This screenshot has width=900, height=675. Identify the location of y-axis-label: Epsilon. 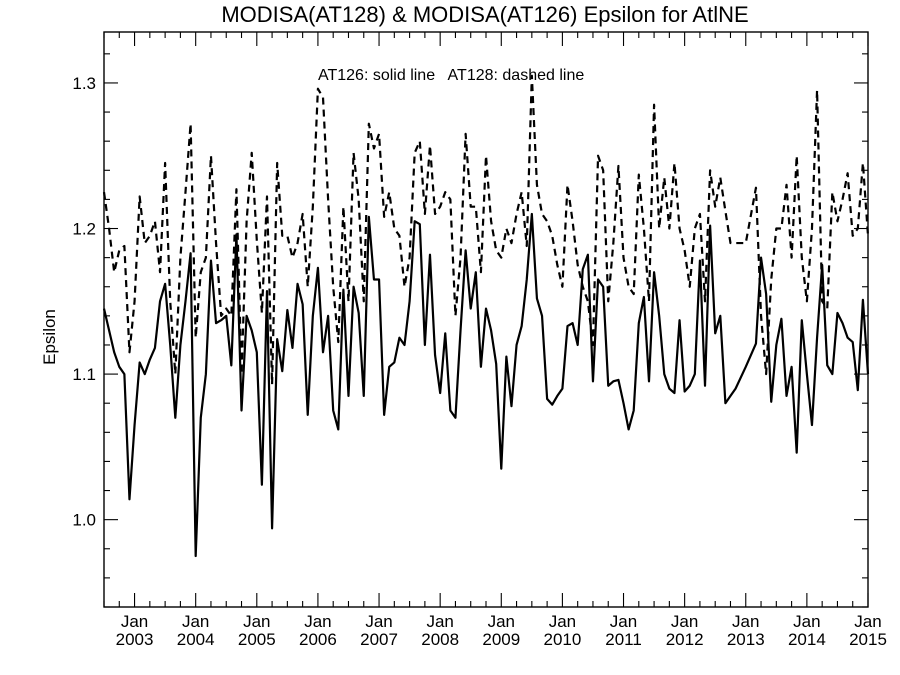
(49, 337).